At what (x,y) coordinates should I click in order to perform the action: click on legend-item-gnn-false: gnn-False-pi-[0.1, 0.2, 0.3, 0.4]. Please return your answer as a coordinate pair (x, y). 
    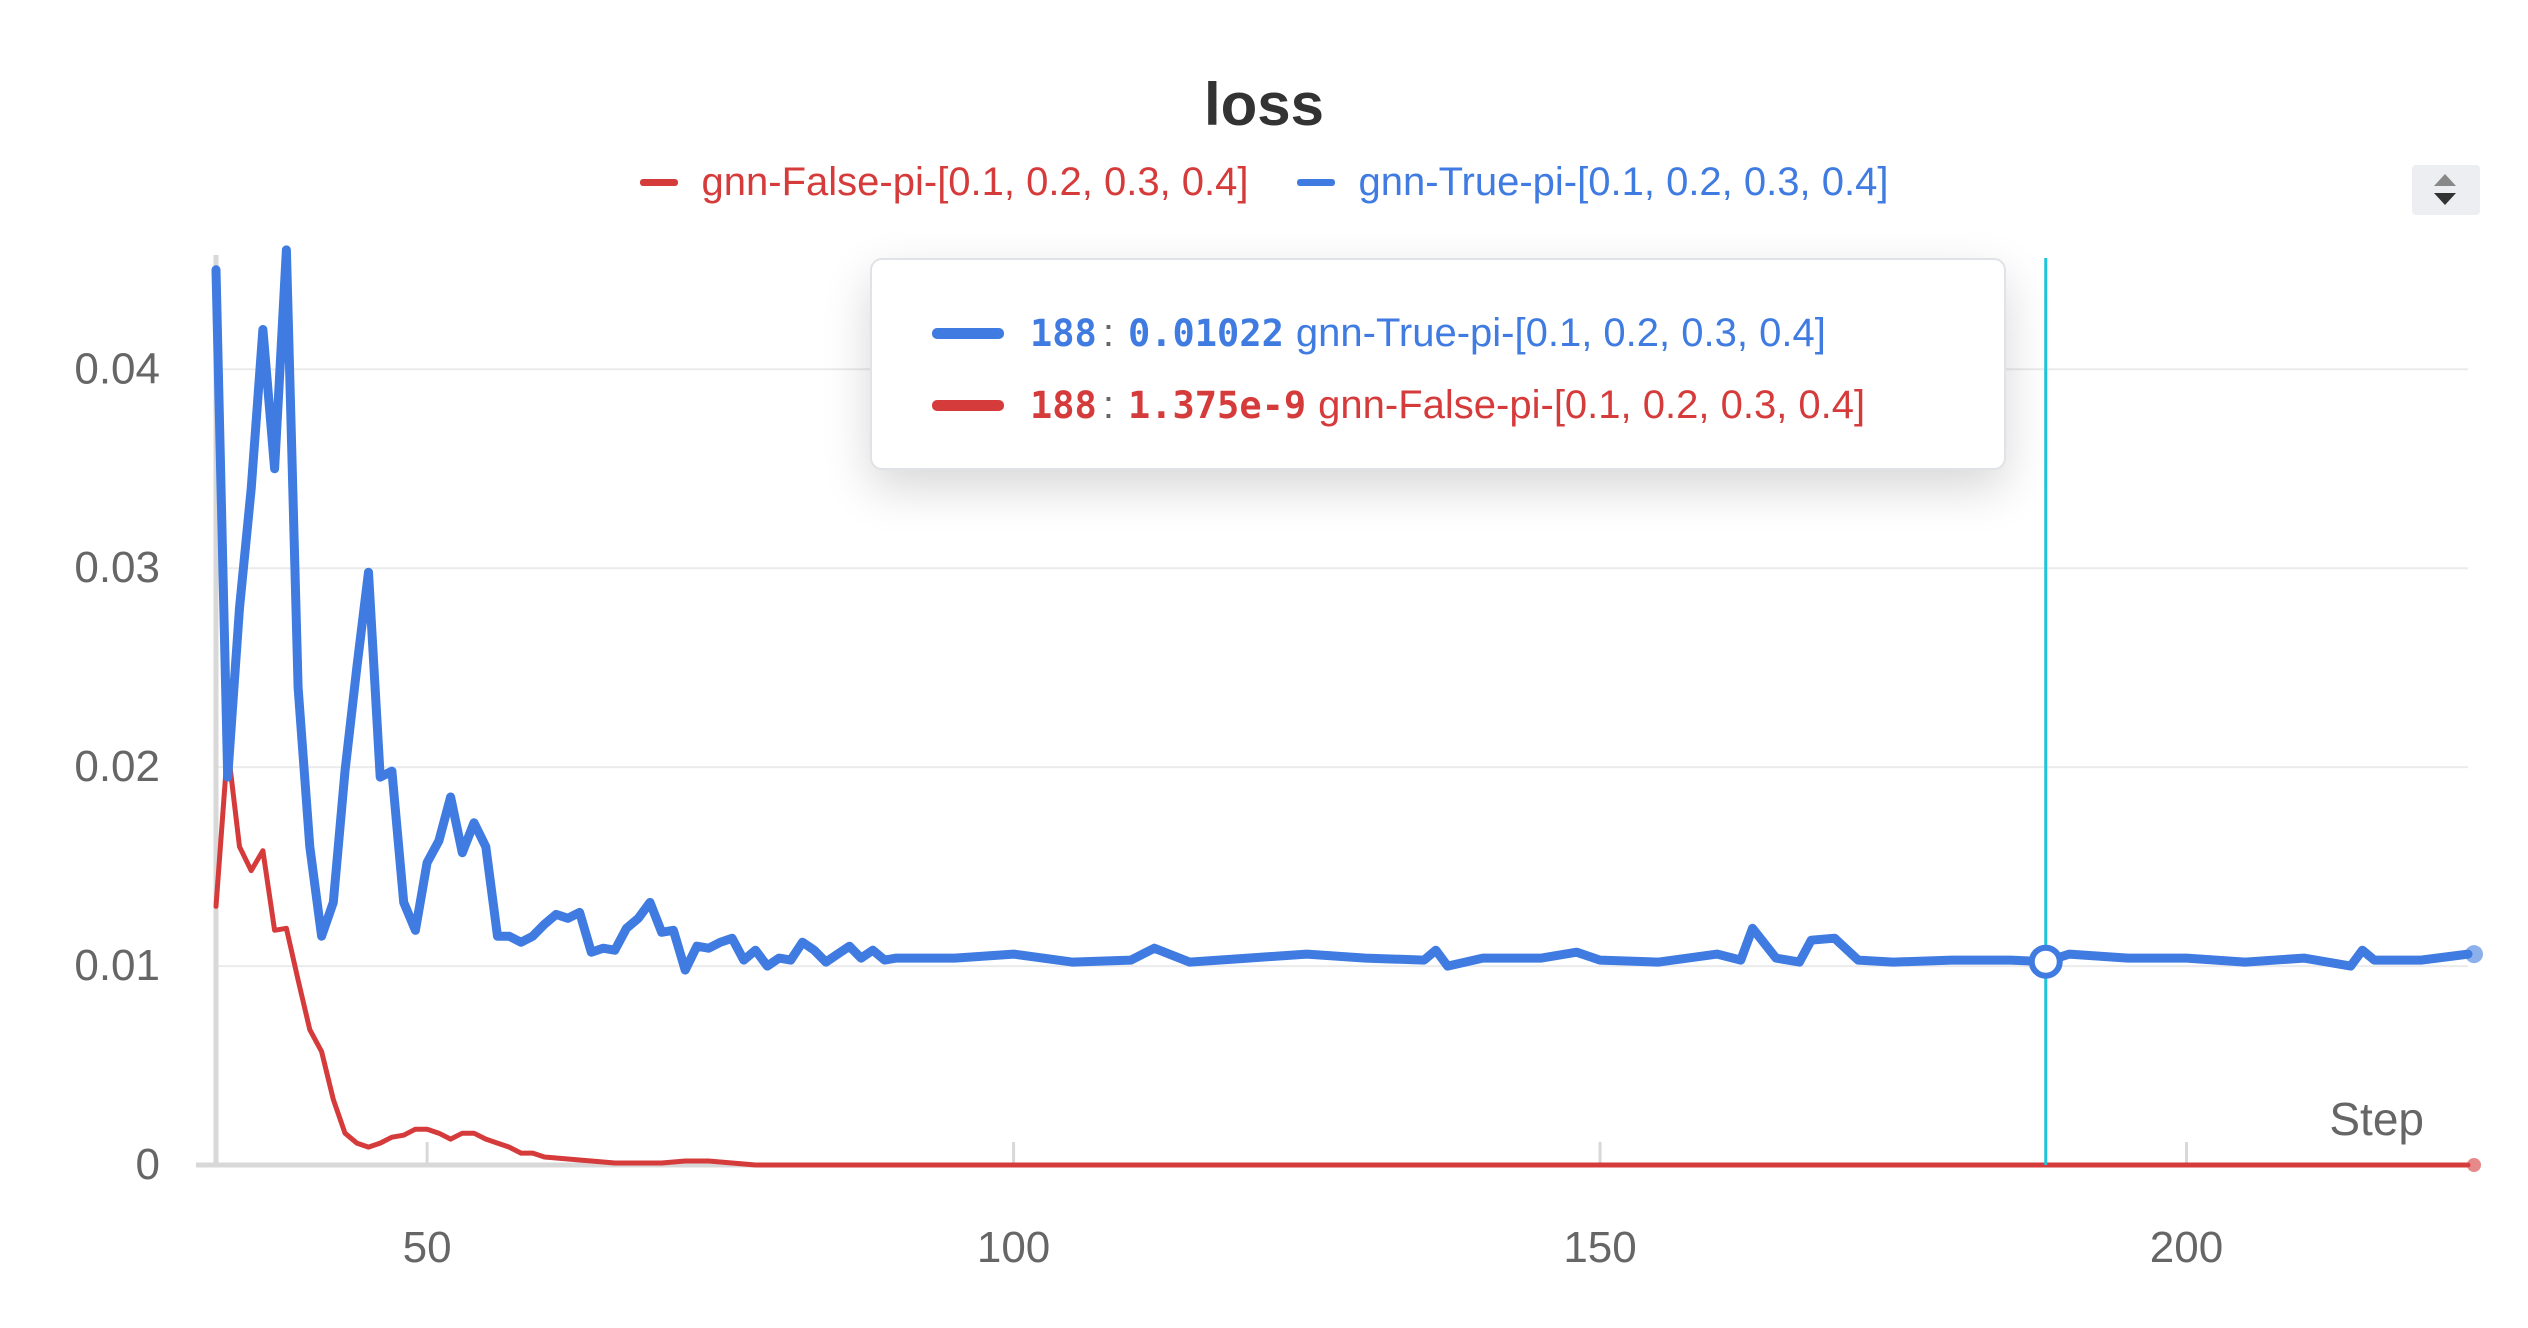
    Looking at the image, I should click on (944, 182).